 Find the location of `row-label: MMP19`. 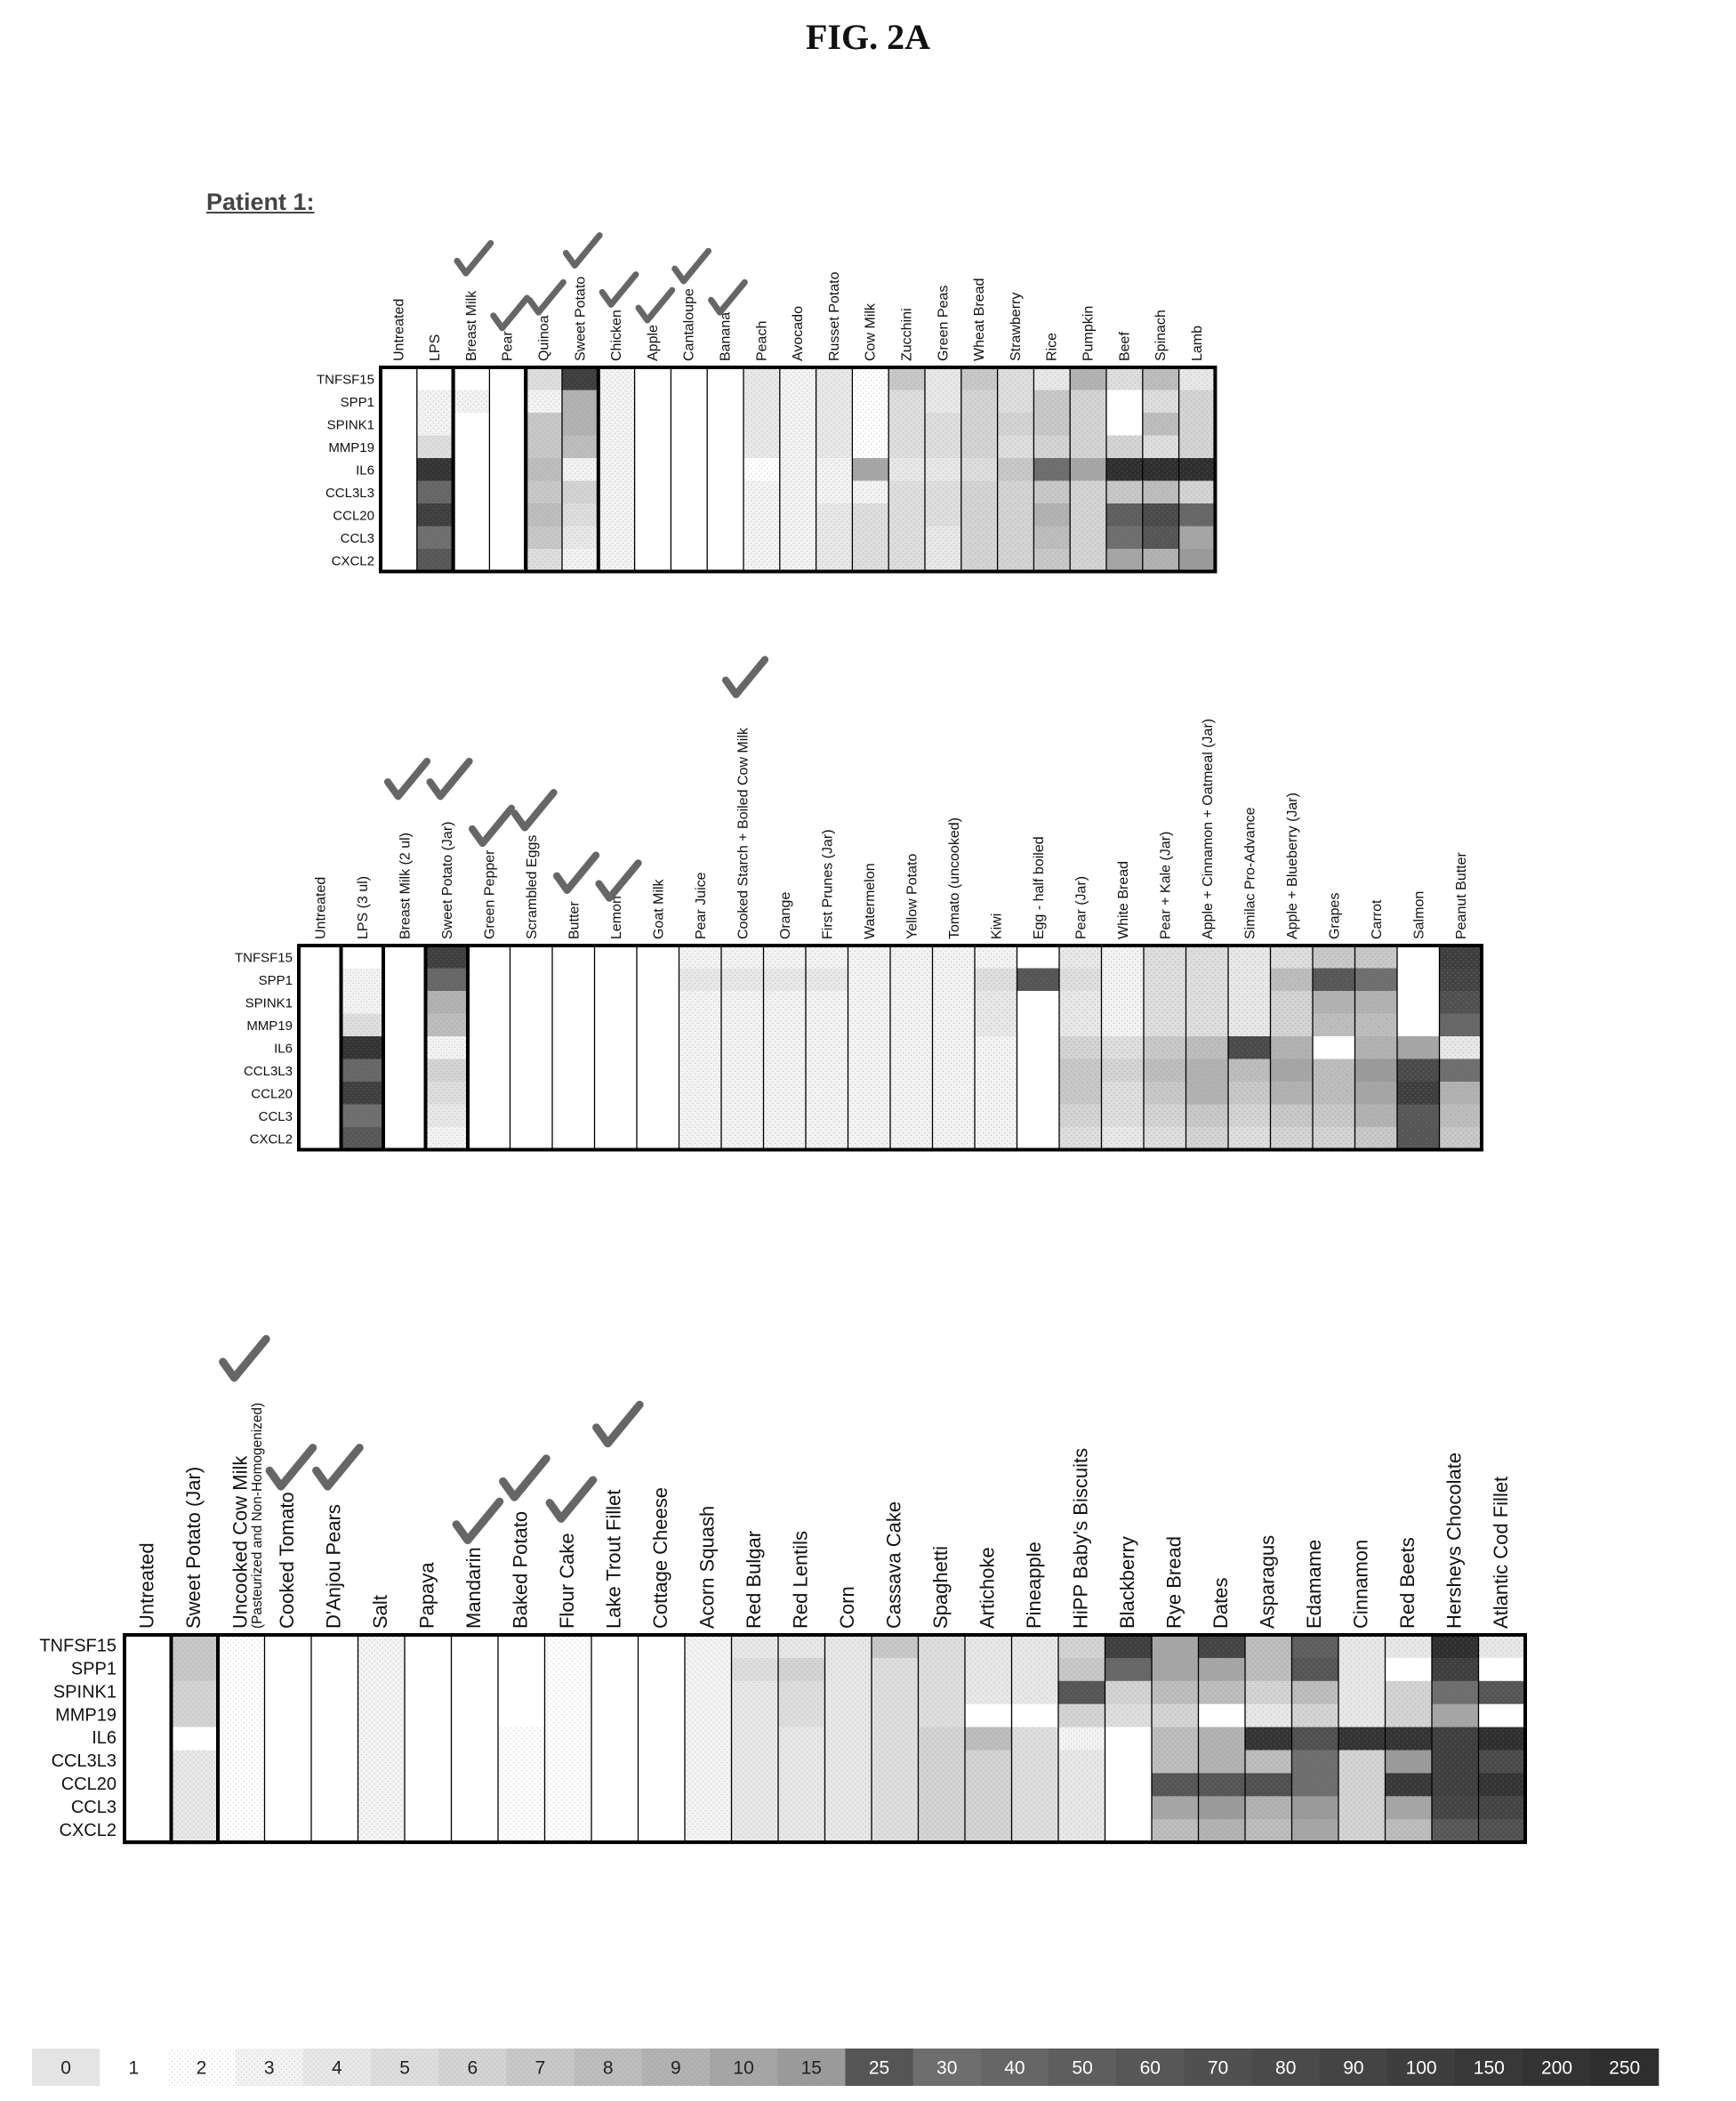

row-label: MMP19 is located at coordinates (270, 1026).